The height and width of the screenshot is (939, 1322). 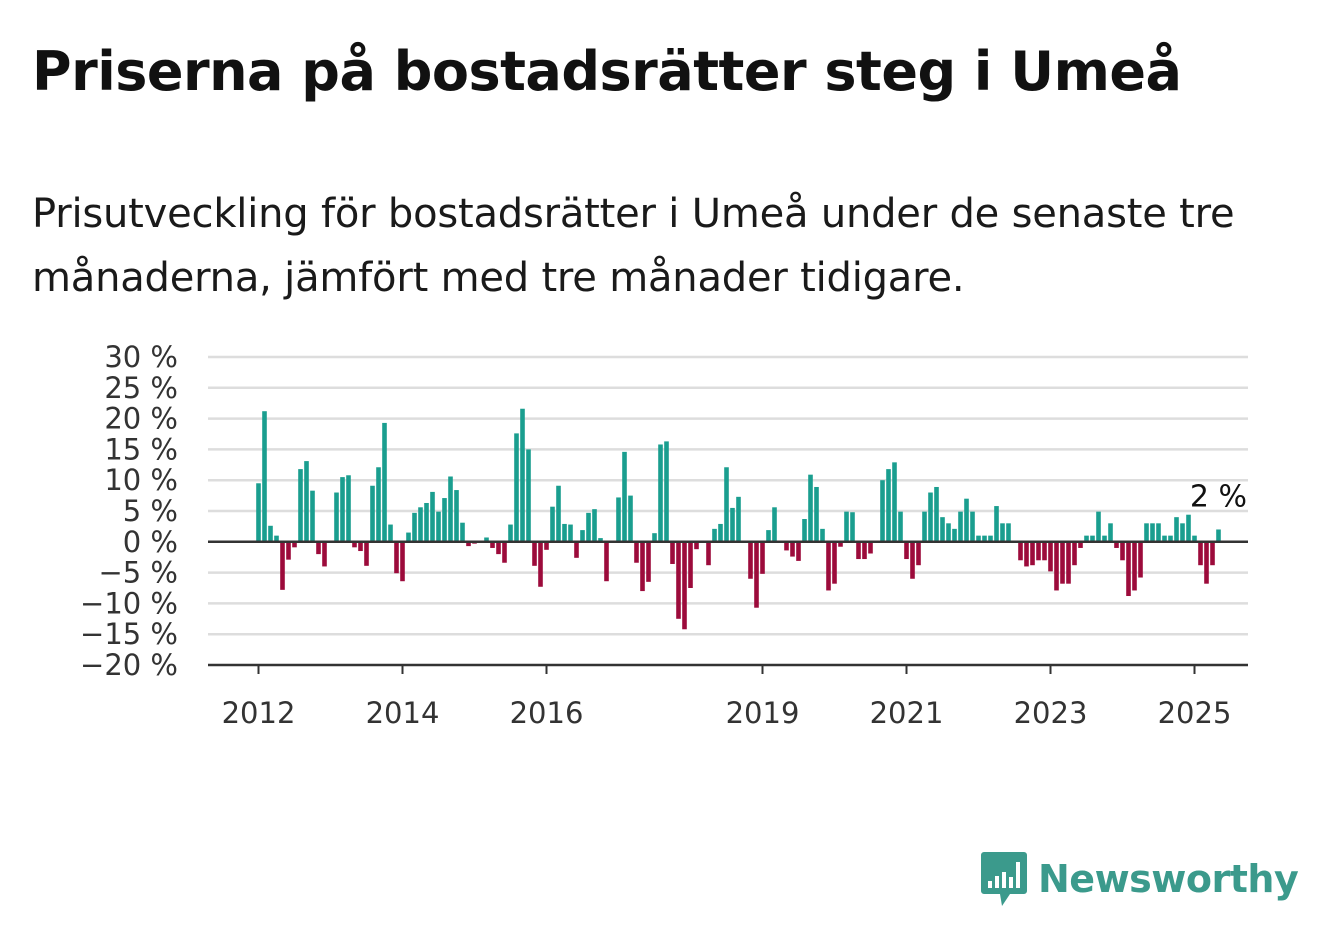 I want to click on y-tick-label: −5 %, so click(x=138, y=573).